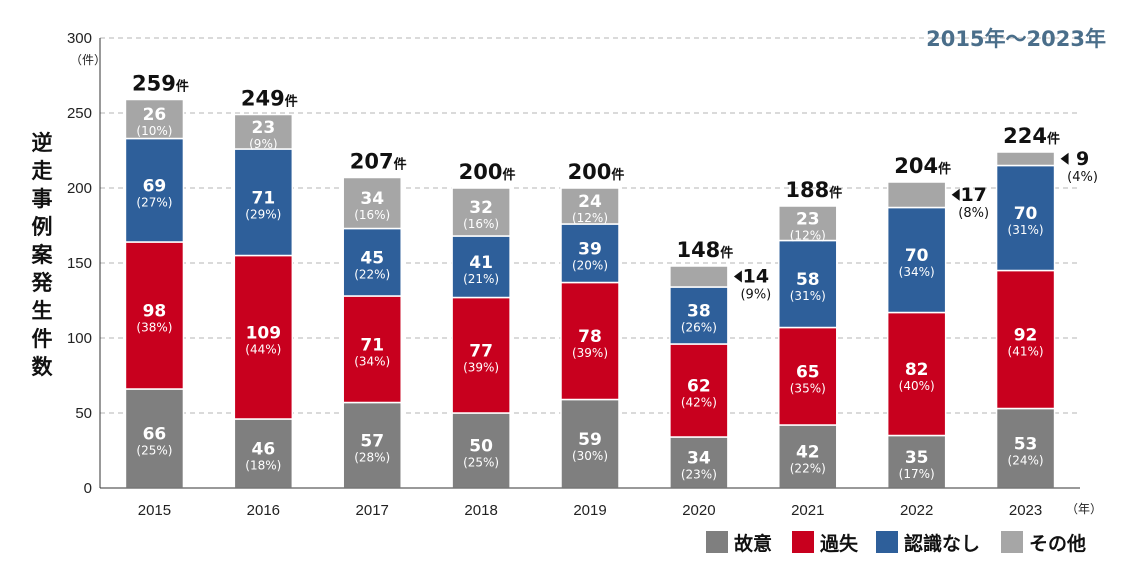 This screenshot has width=1125, height=585. I want to click on data-percent-label: (22%), so click(808, 469).